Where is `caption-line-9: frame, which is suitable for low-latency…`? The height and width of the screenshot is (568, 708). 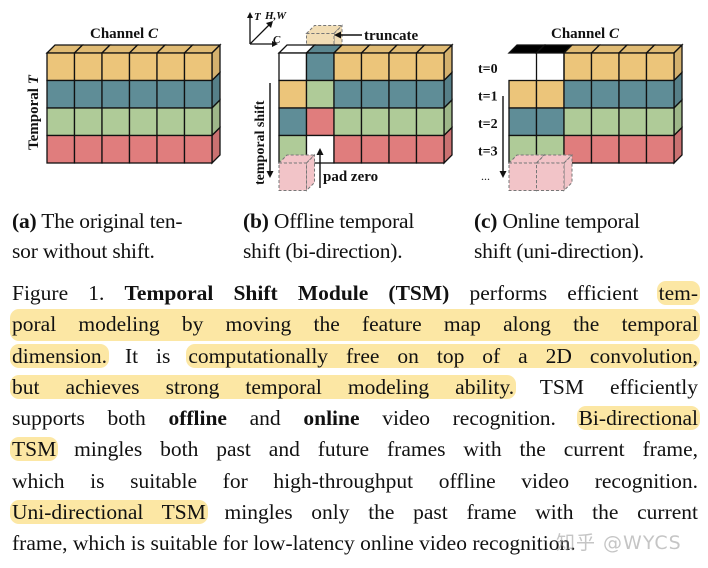
caption-line-9: frame, which is suitable for low-latency… is located at coordinates (294, 543).